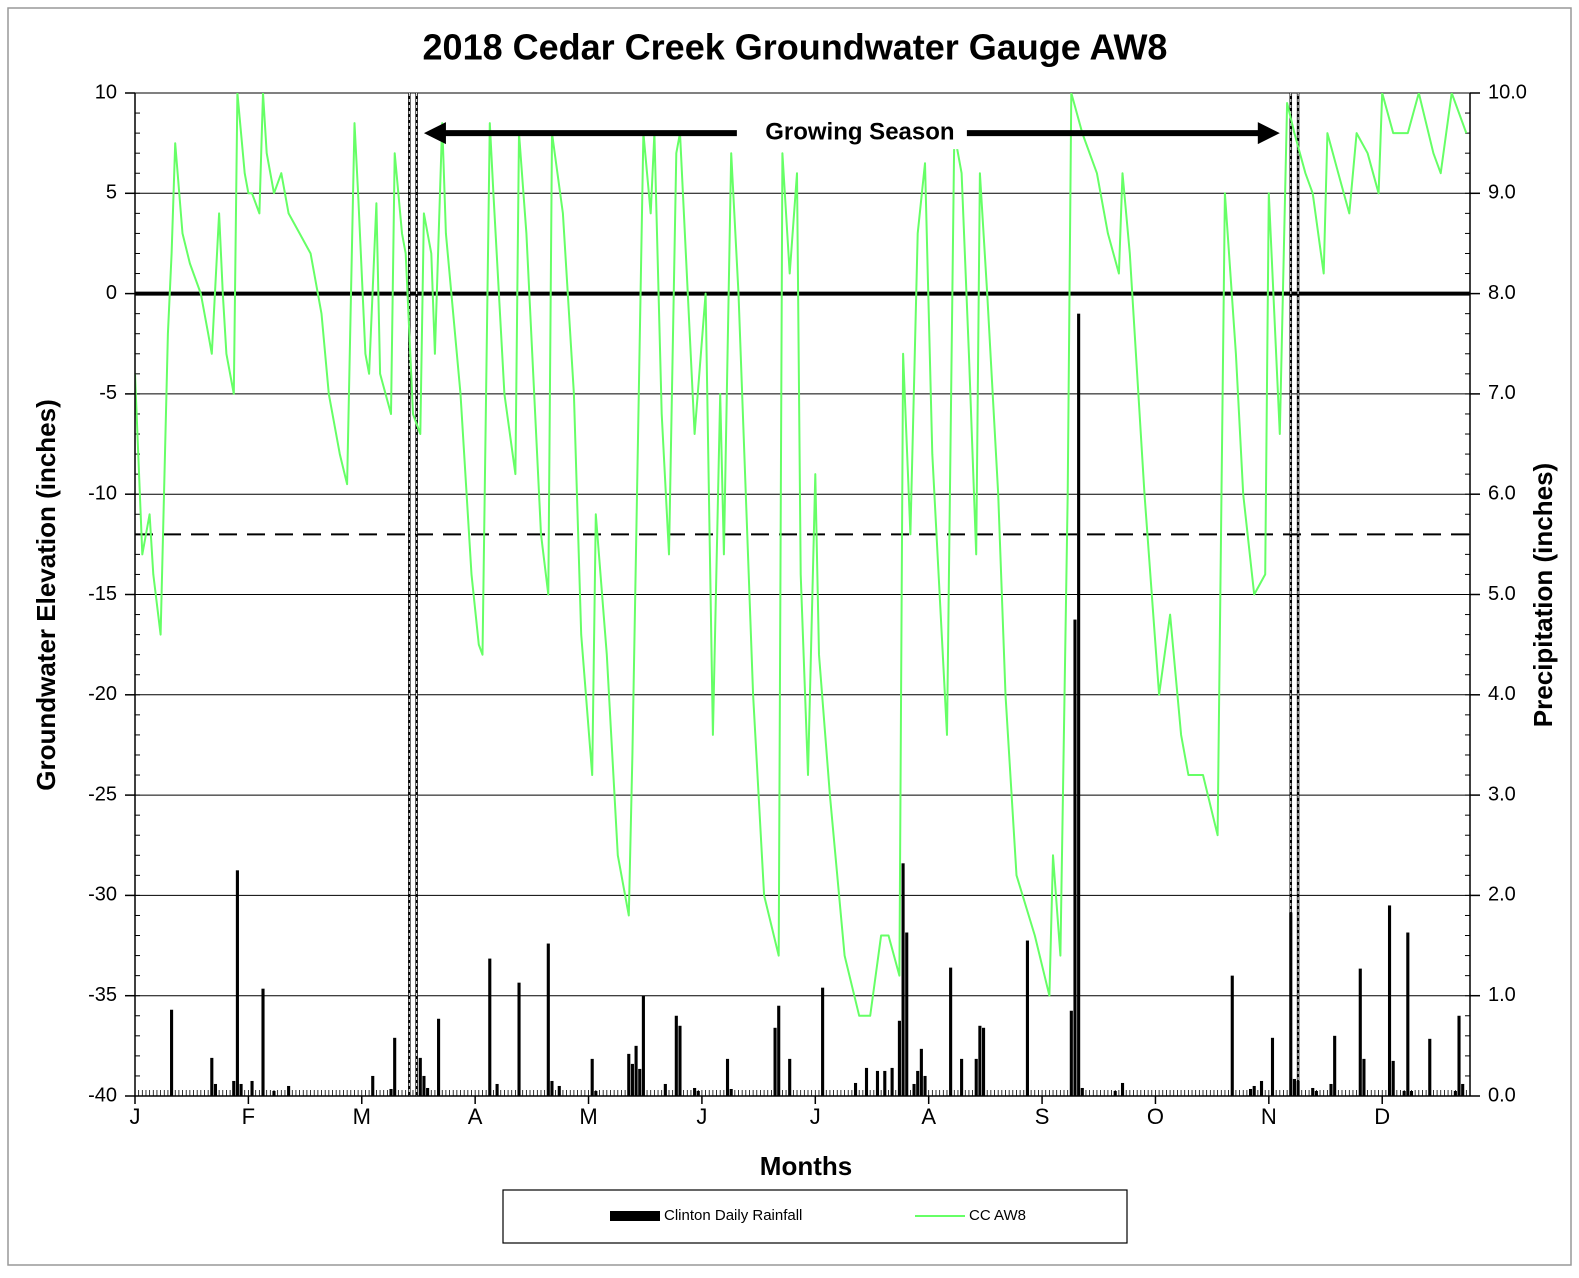 The width and height of the screenshot is (1579, 1278). Describe the element at coordinates (102, 1095) in the screenshot. I see `y-tick-label: -40` at that location.